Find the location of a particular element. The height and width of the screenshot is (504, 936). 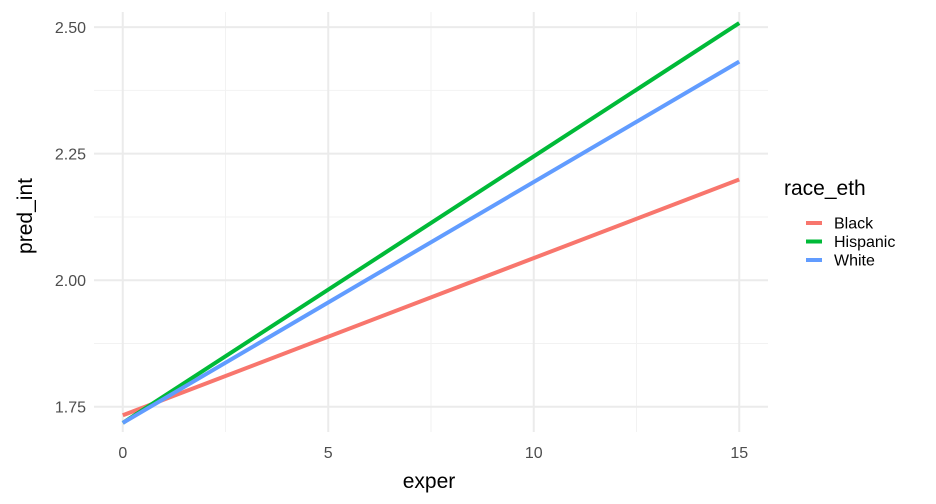

y-axis-ticks: 1.75 2.00 2.25 2.50 is located at coordinates (70, 218).